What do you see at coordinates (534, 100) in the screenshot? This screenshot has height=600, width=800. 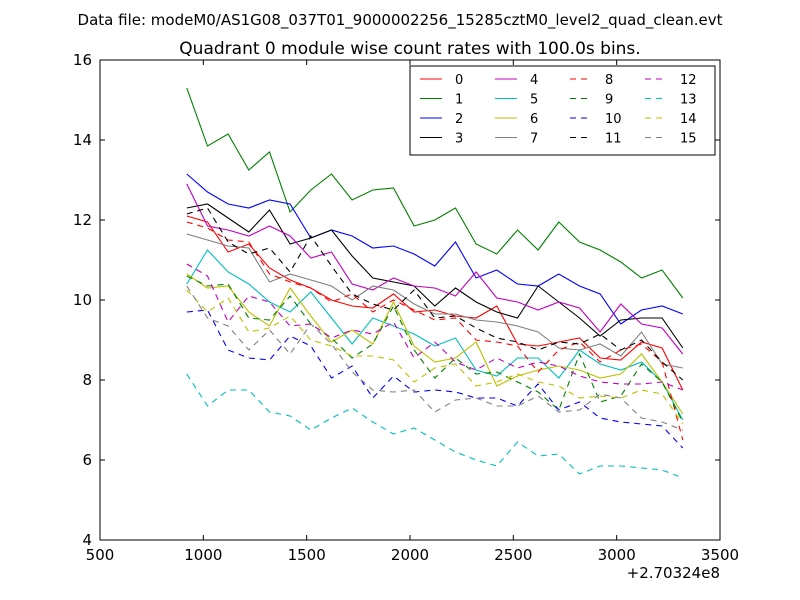 I see `legend-label: 5` at bounding box center [534, 100].